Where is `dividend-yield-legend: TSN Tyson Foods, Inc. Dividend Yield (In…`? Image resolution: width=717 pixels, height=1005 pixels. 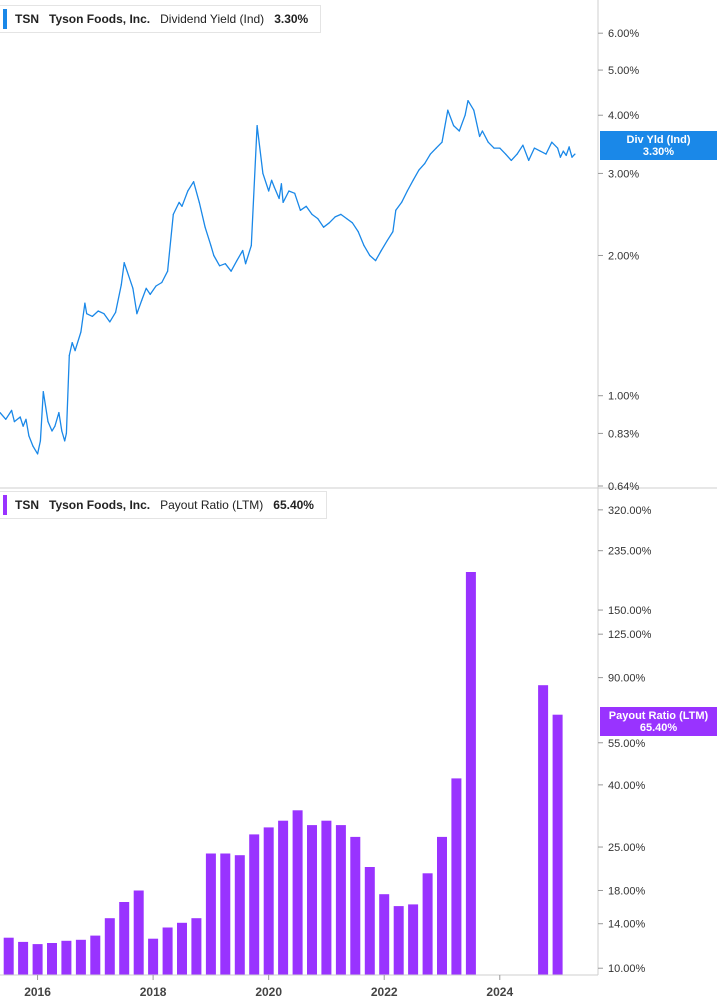 dividend-yield-legend: TSN Tyson Foods, Inc. Dividend Yield (In… is located at coordinates (161, 19).